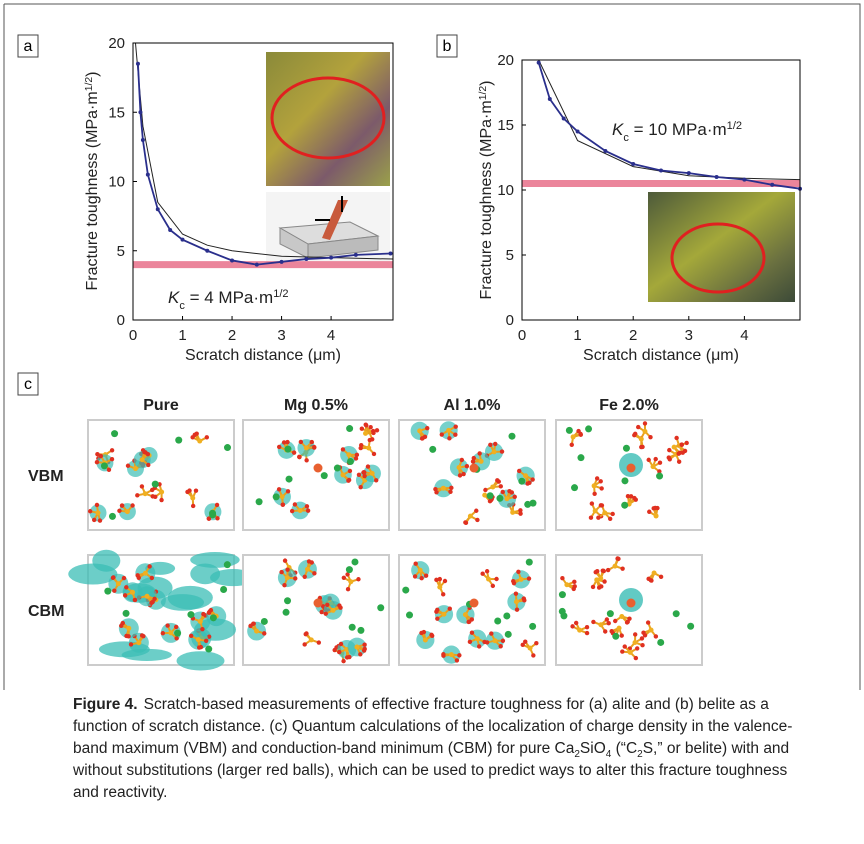  What do you see at coordinates (200, 661) in the screenshot?
I see `charge-density` at bounding box center [200, 661].